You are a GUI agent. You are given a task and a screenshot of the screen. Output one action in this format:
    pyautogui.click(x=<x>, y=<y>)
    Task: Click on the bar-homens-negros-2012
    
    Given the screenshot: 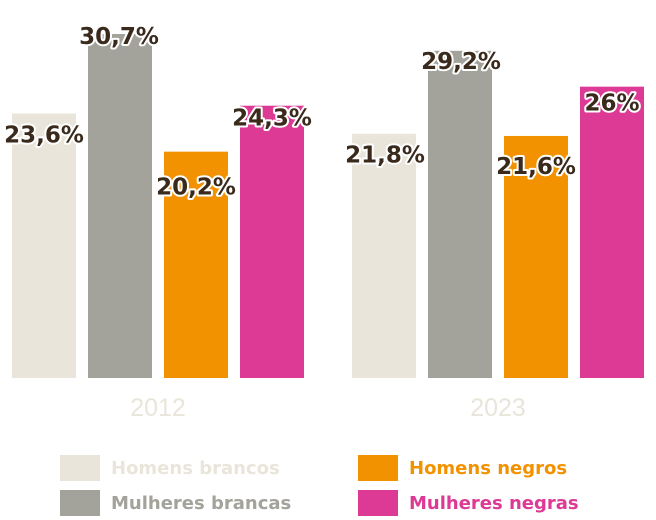 What is the action you would take?
    pyautogui.click(x=196, y=264)
    